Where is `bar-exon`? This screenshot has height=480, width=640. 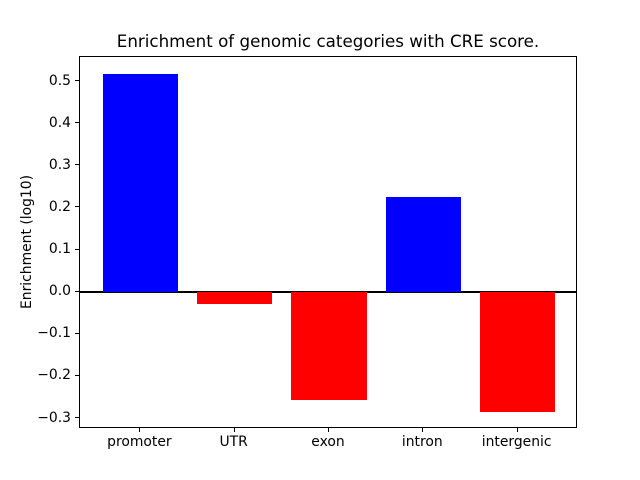 bar-exon is located at coordinates (329, 346).